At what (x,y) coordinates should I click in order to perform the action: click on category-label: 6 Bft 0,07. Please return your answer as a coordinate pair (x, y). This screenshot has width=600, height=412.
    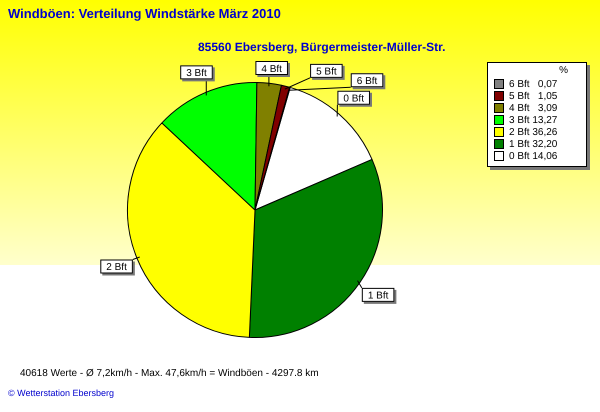
    Looking at the image, I should click on (533, 84).